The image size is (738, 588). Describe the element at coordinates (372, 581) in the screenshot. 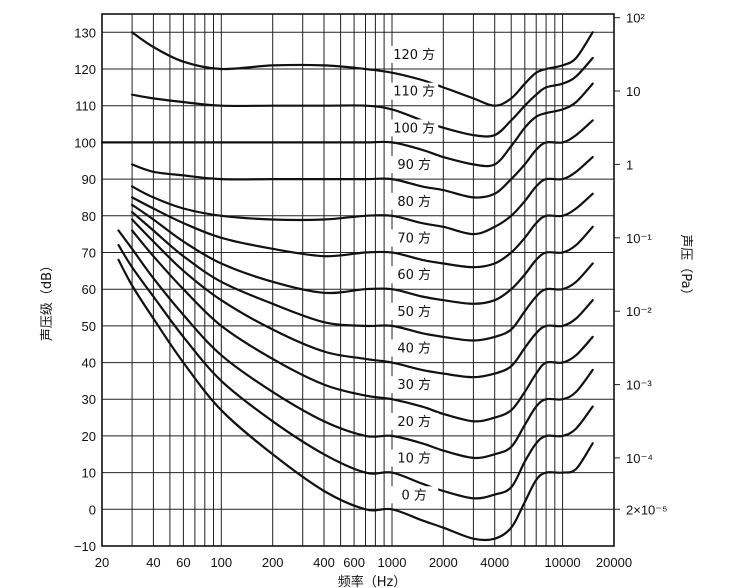

I see `x-axis-label: 频率（Hz）` at that location.